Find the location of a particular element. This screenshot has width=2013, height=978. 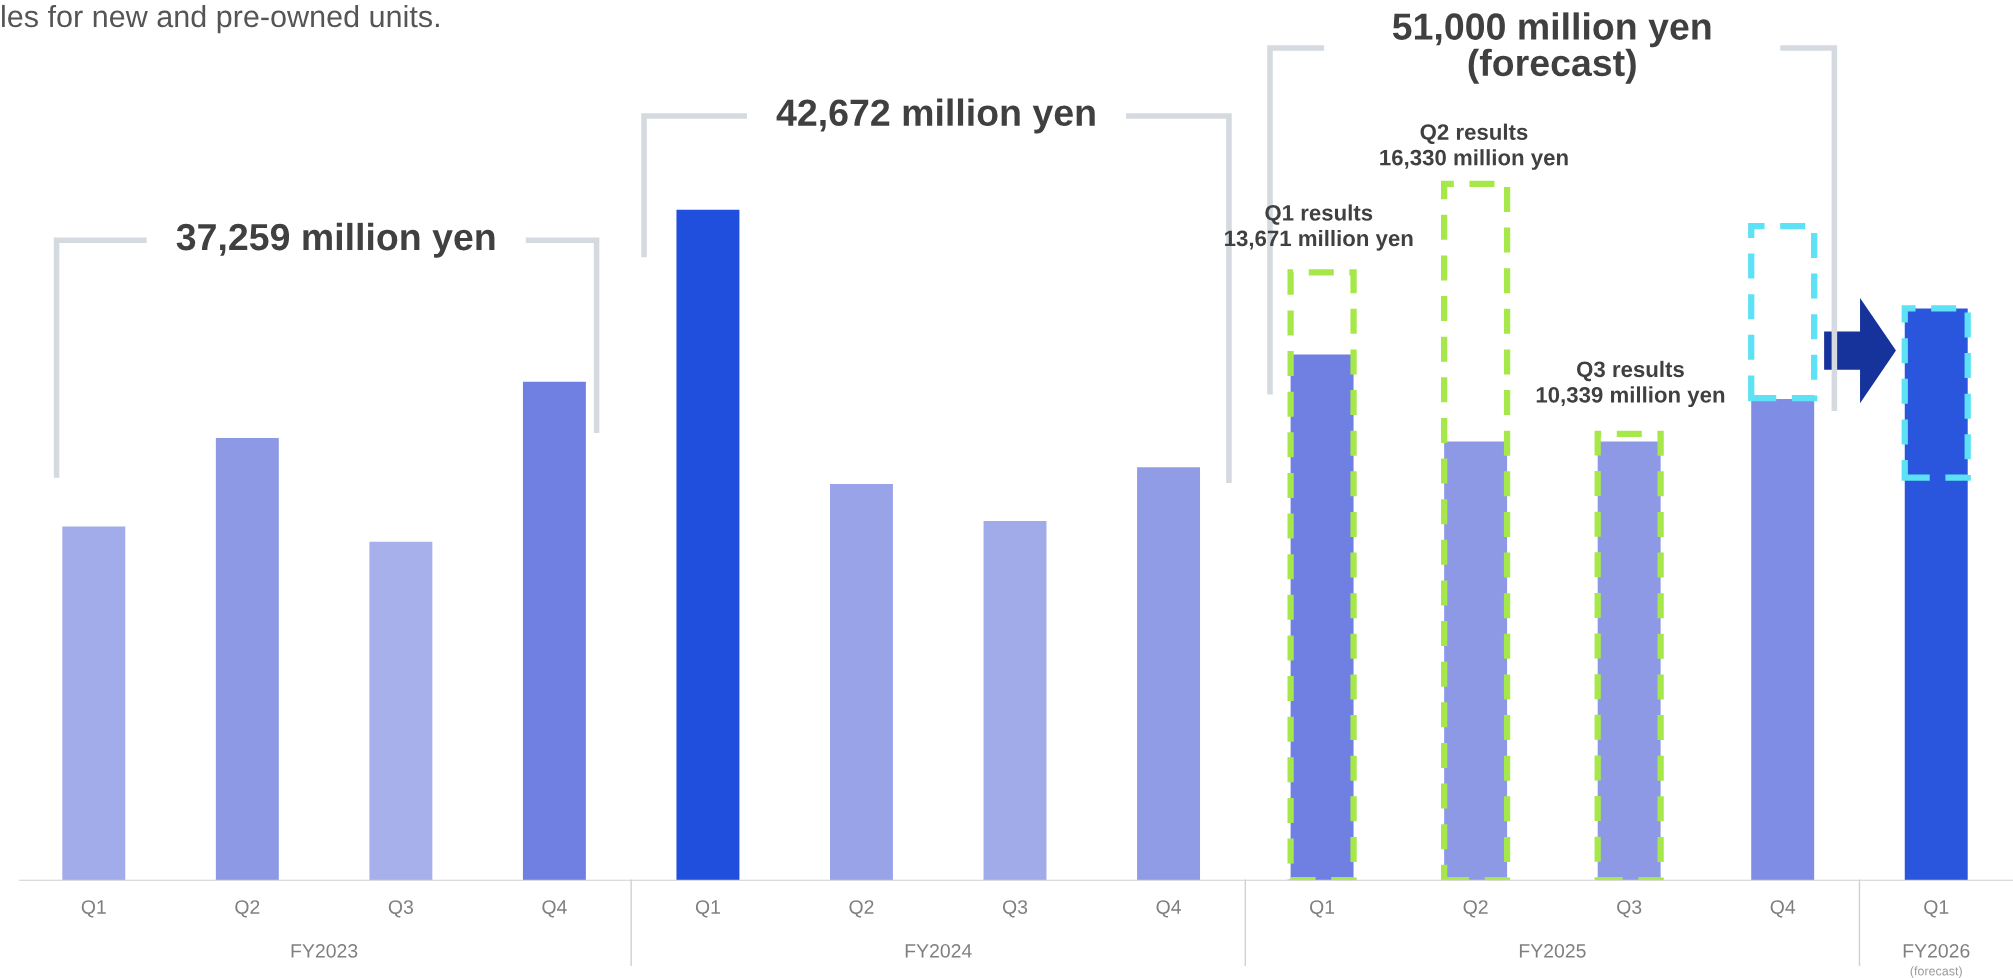

chart-title: les for new and pre-owned units. is located at coordinates (220, 19).